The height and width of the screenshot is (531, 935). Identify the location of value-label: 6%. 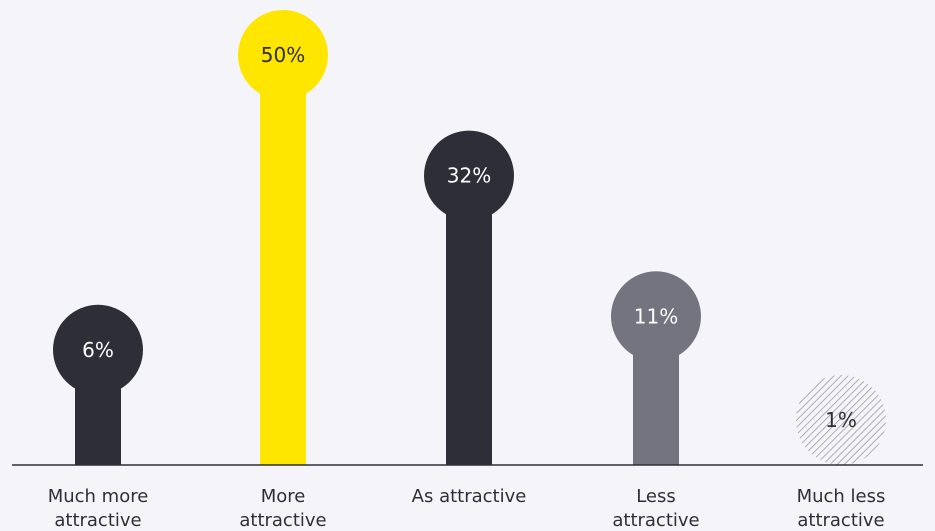
(98, 350).